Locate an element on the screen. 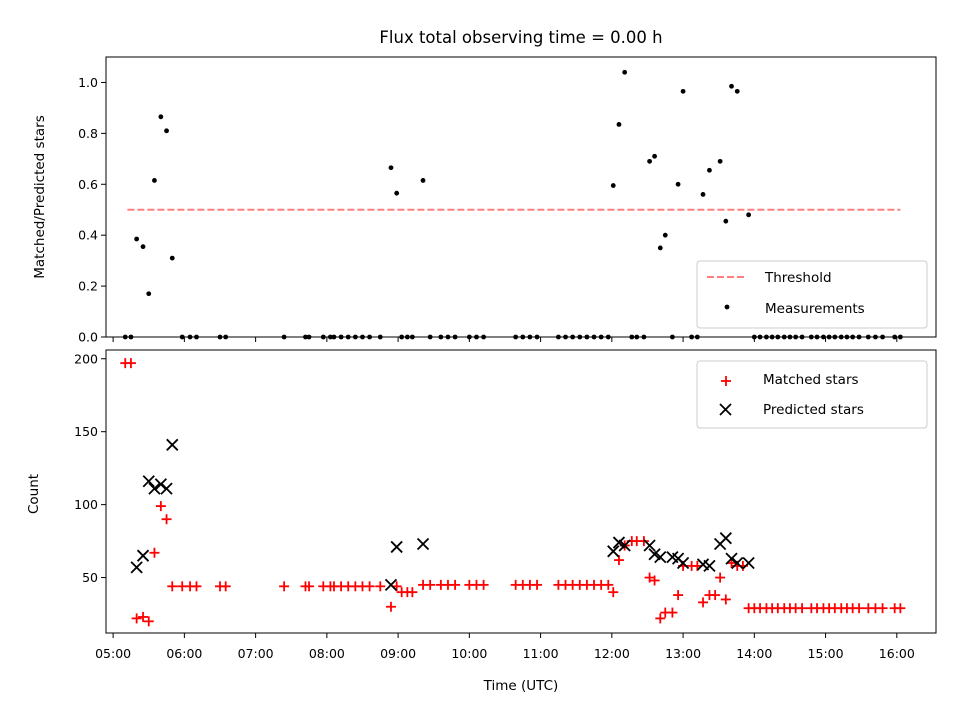 The width and height of the screenshot is (960, 720). x-tick-label: 11:00 is located at coordinates (541, 653).